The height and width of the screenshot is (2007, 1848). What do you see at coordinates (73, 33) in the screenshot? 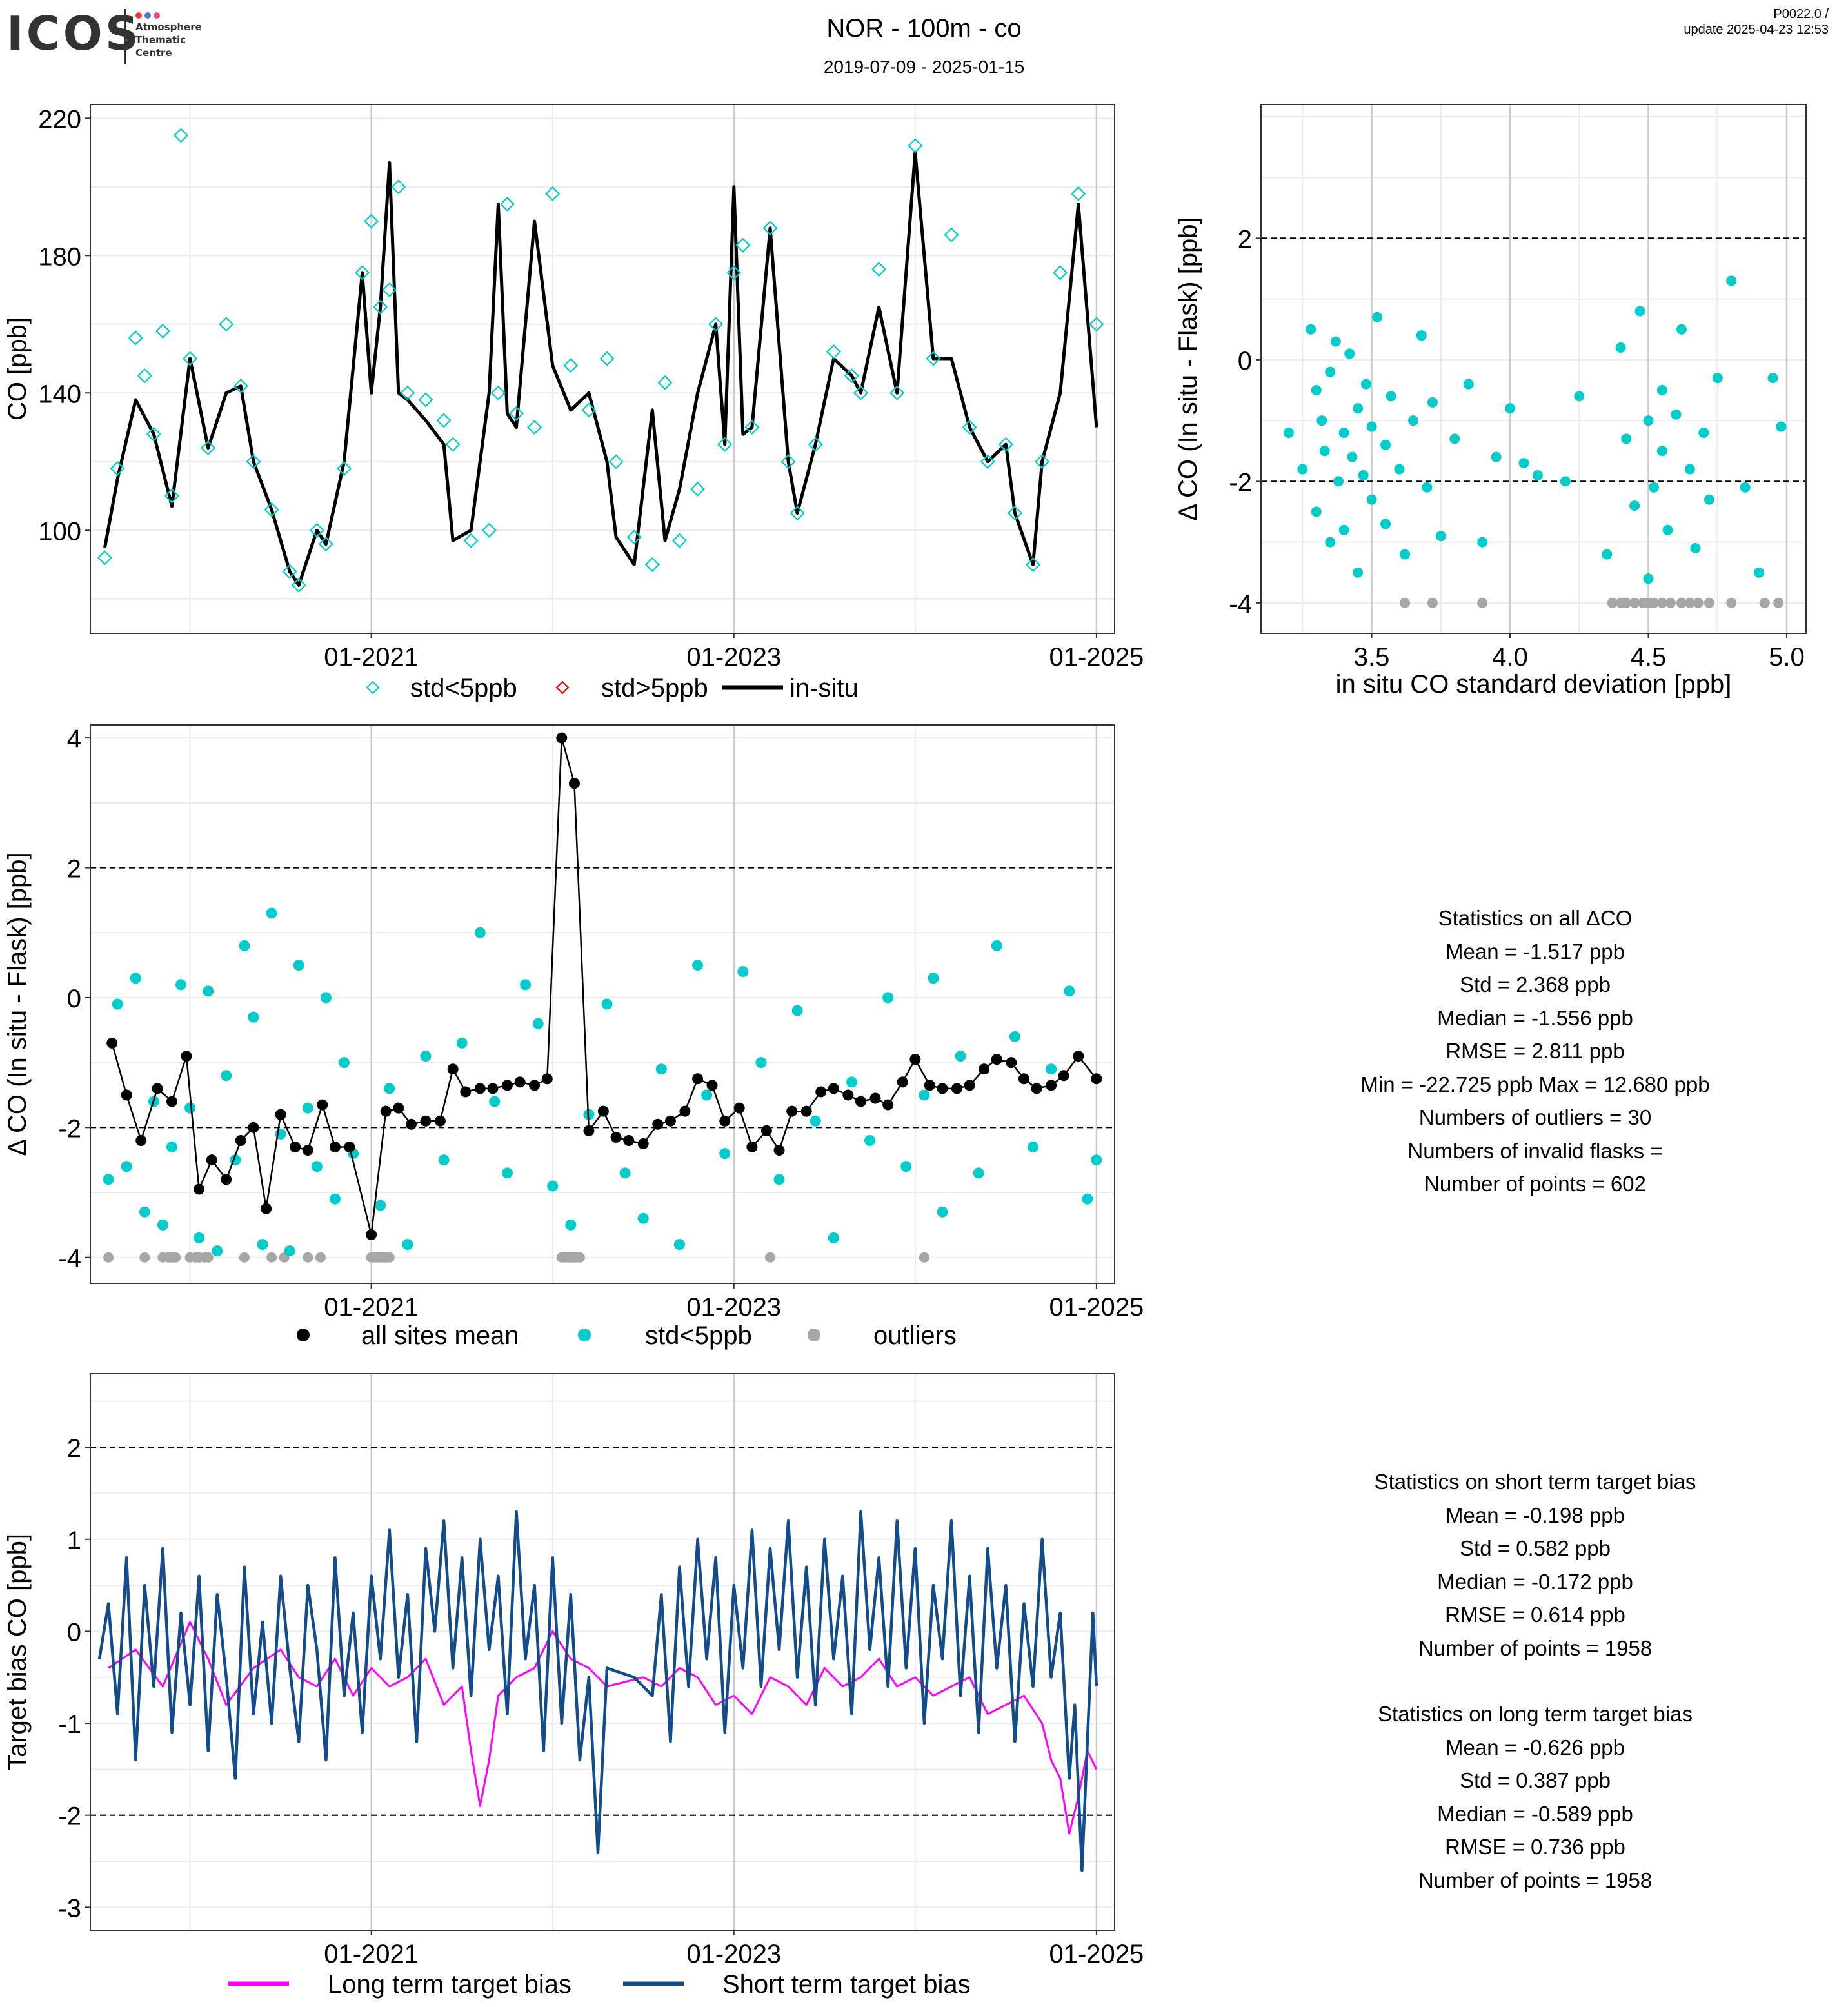
I see `icos-logo: ICOS` at bounding box center [73, 33].